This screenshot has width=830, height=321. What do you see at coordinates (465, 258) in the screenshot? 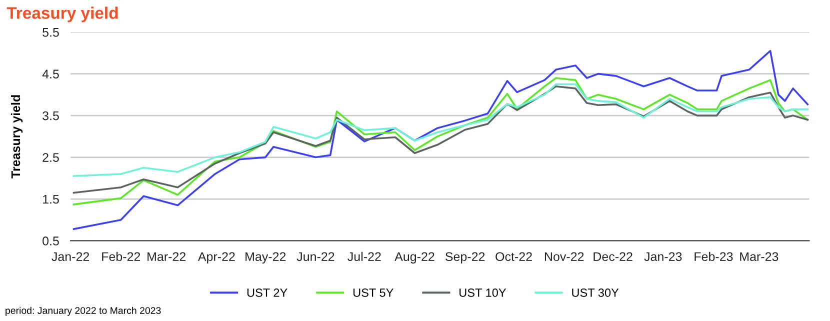
I see `x-tick-label: Sep-22` at bounding box center [465, 258].